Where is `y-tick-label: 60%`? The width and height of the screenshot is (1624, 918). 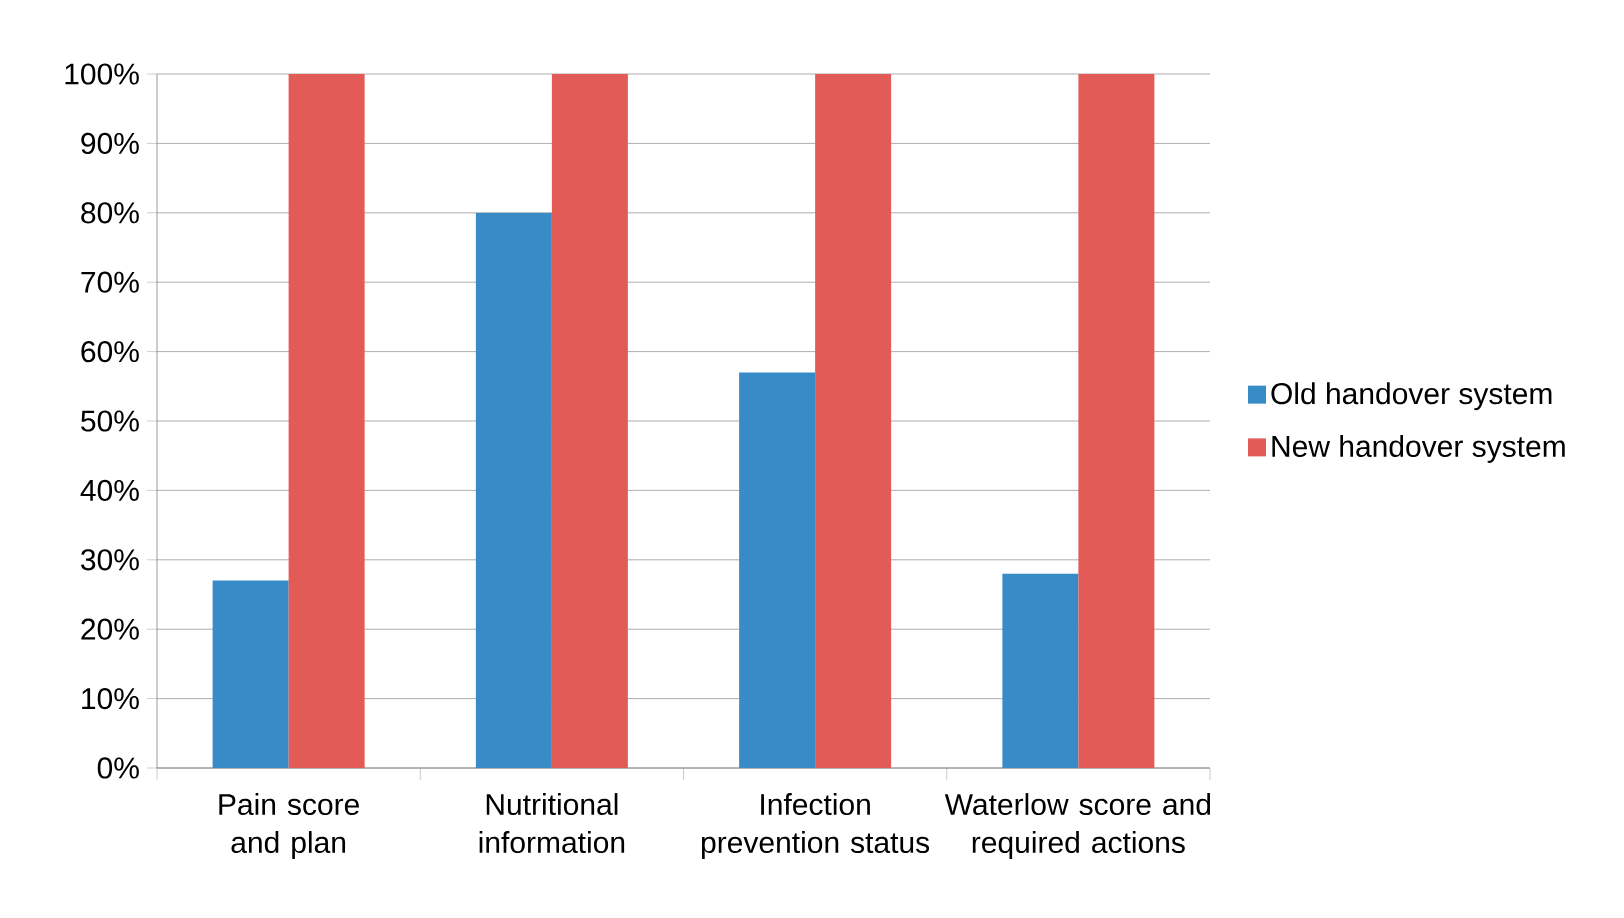 y-tick-label: 60% is located at coordinates (110, 351).